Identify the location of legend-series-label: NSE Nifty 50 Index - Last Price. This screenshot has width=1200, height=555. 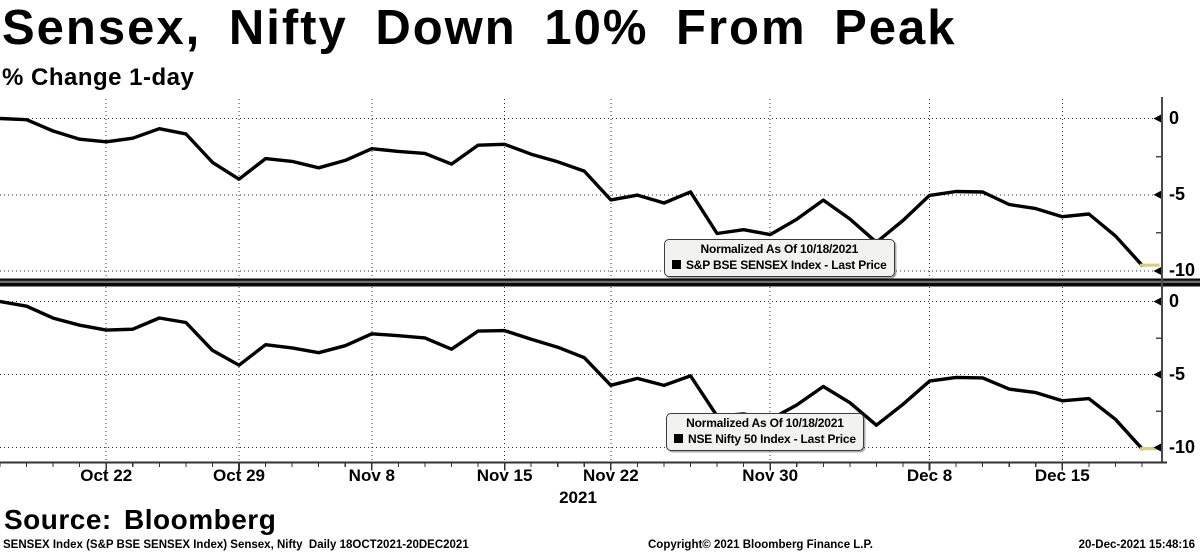
(772, 438).